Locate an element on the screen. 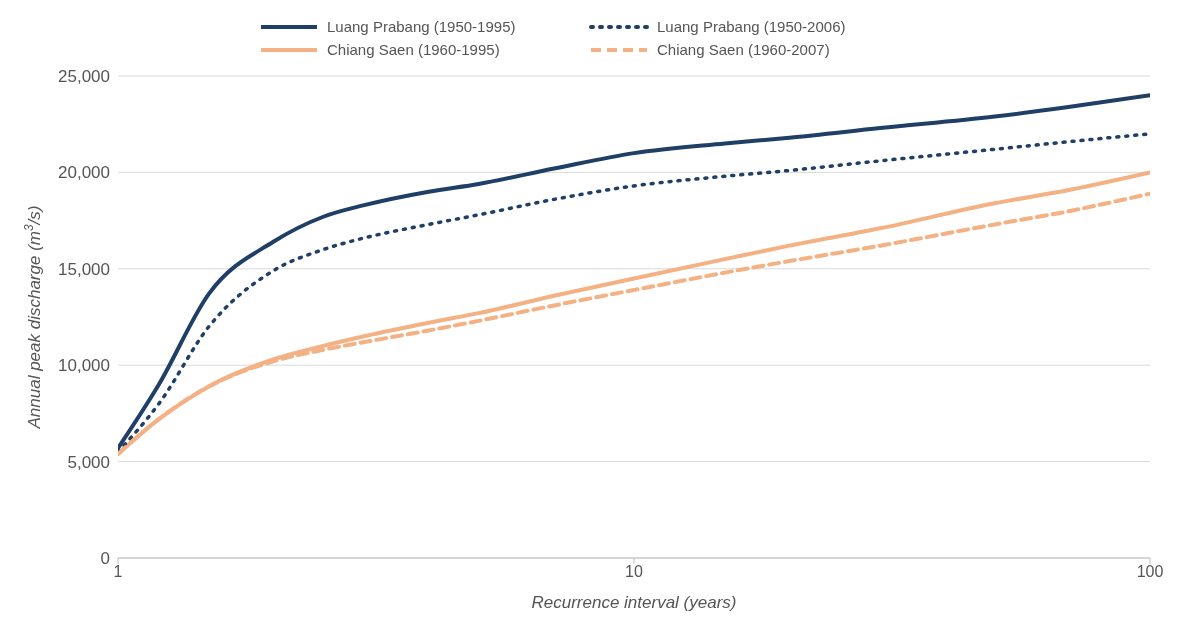 The height and width of the screenshot is (643, 1188). y-tick-label: 15,000 is located at coordinates (84, 269).